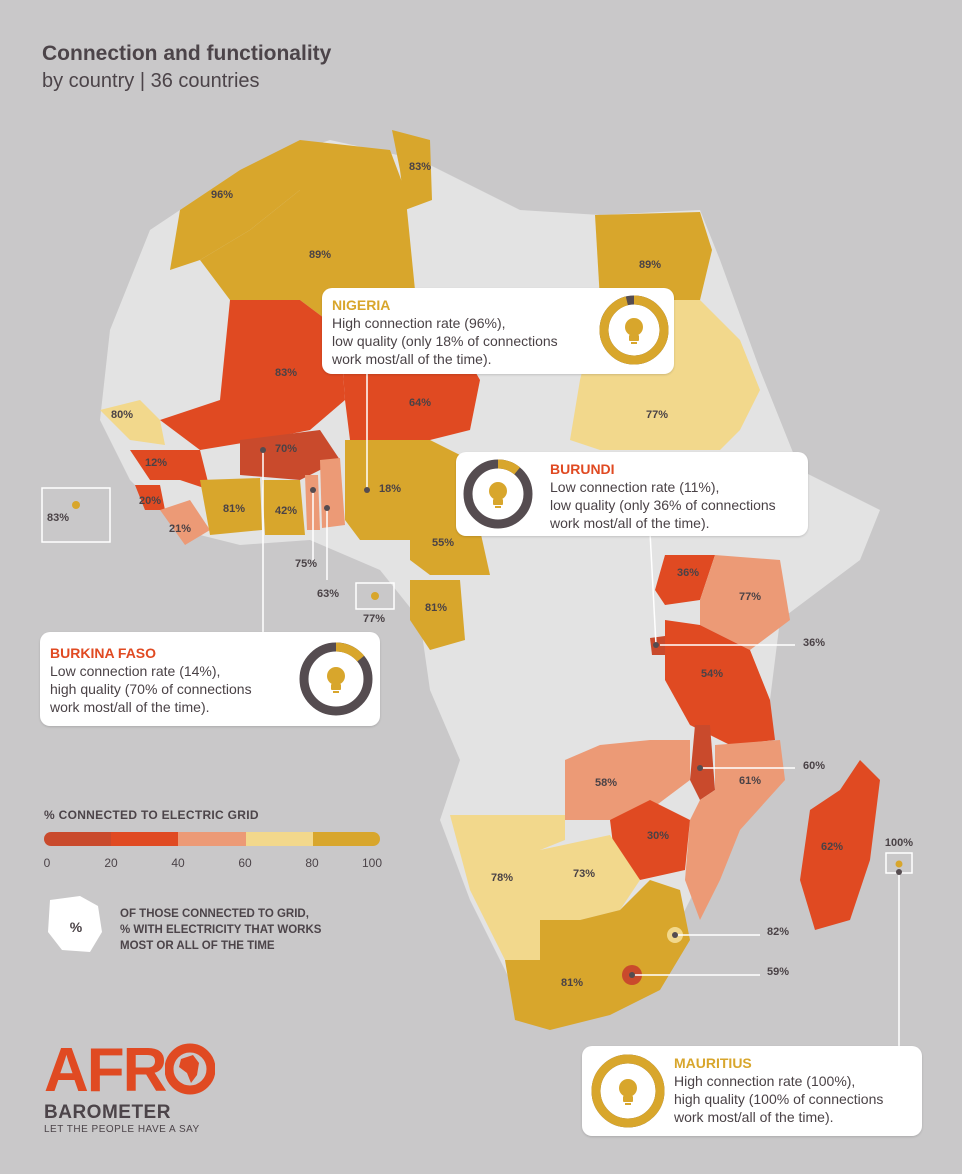 This screenshot has height=1174, width=962. I want to click on legend-tick-0: 0, so click(47, 863).